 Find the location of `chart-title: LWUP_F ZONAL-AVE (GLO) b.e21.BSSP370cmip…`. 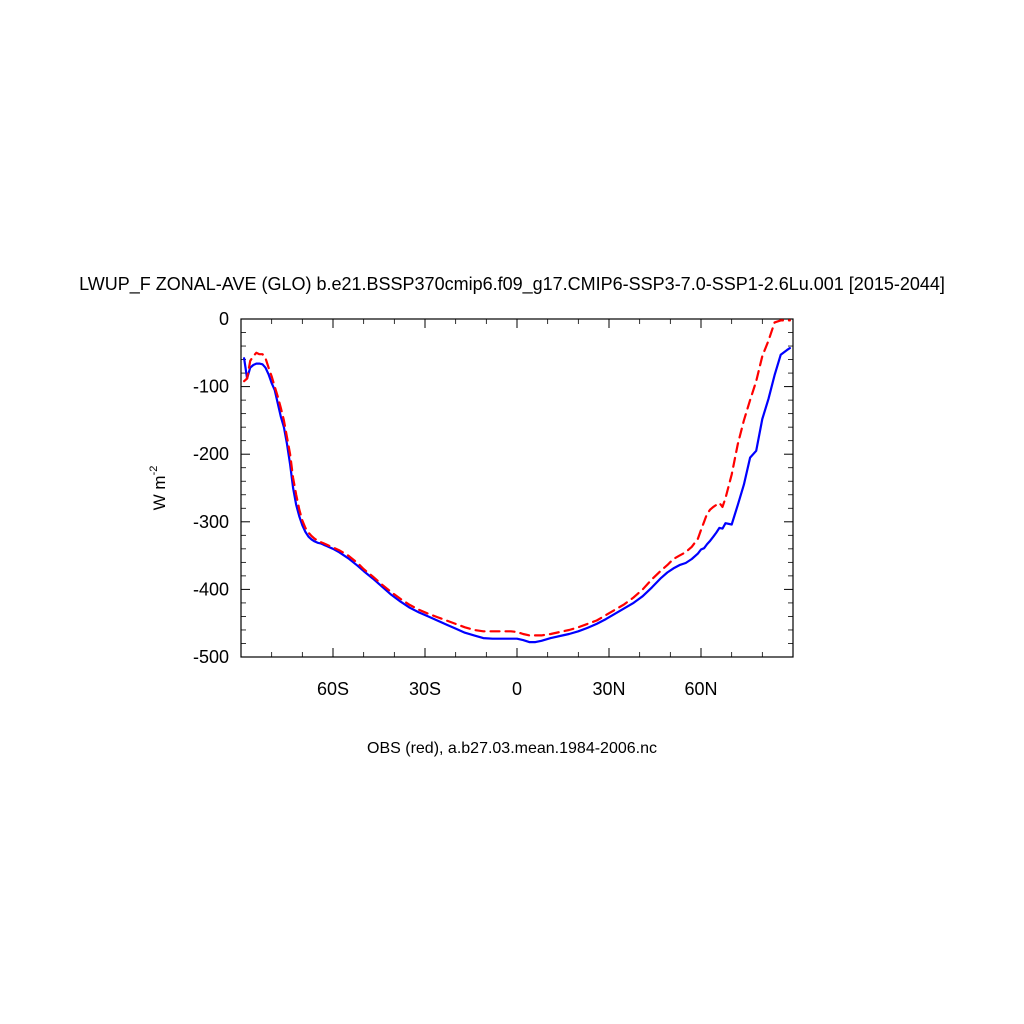

chart-title: LWUP_F ZONAL-AVE (GLO) b.e21.BSSP370cmip… is located at coordinates (512, 284).